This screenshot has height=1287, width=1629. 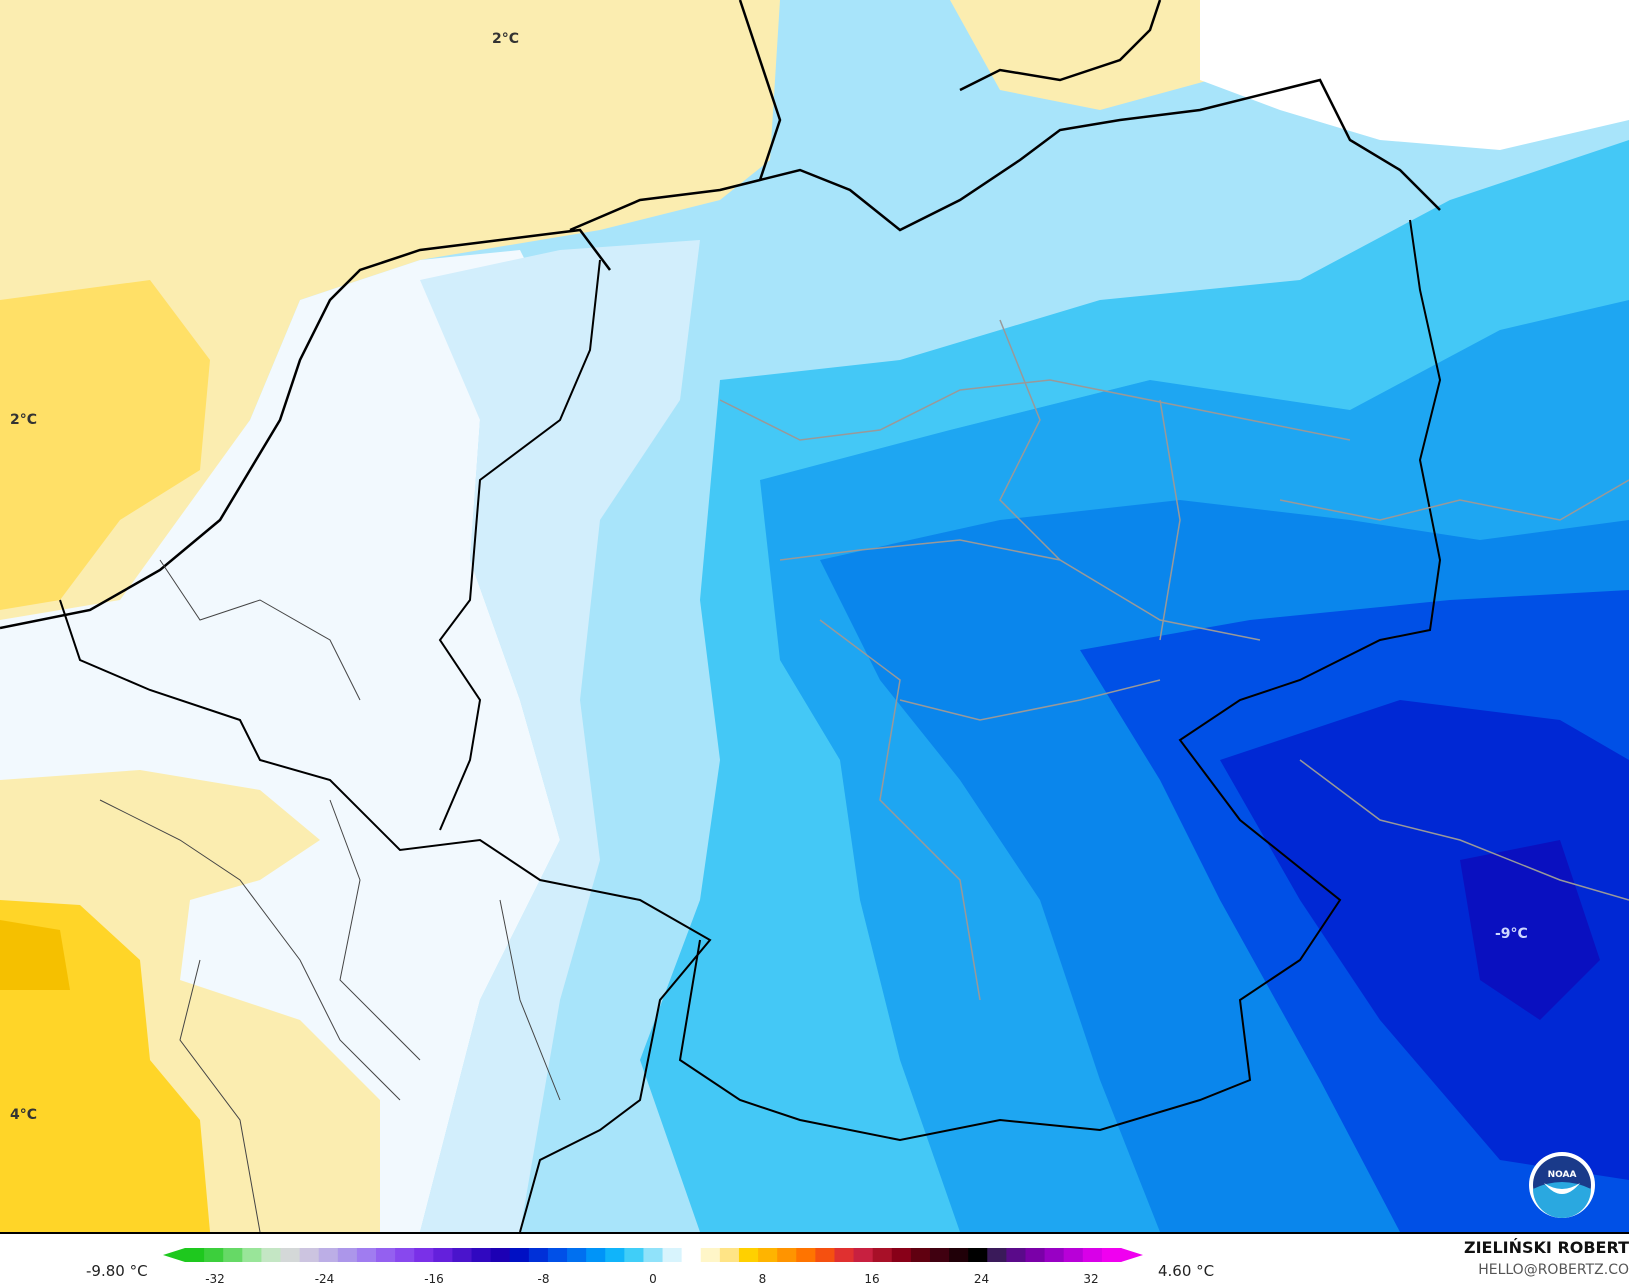 I want to click on author-credit: ZIELIŃSKI ROBERT, so click(x=1546, y=1247).